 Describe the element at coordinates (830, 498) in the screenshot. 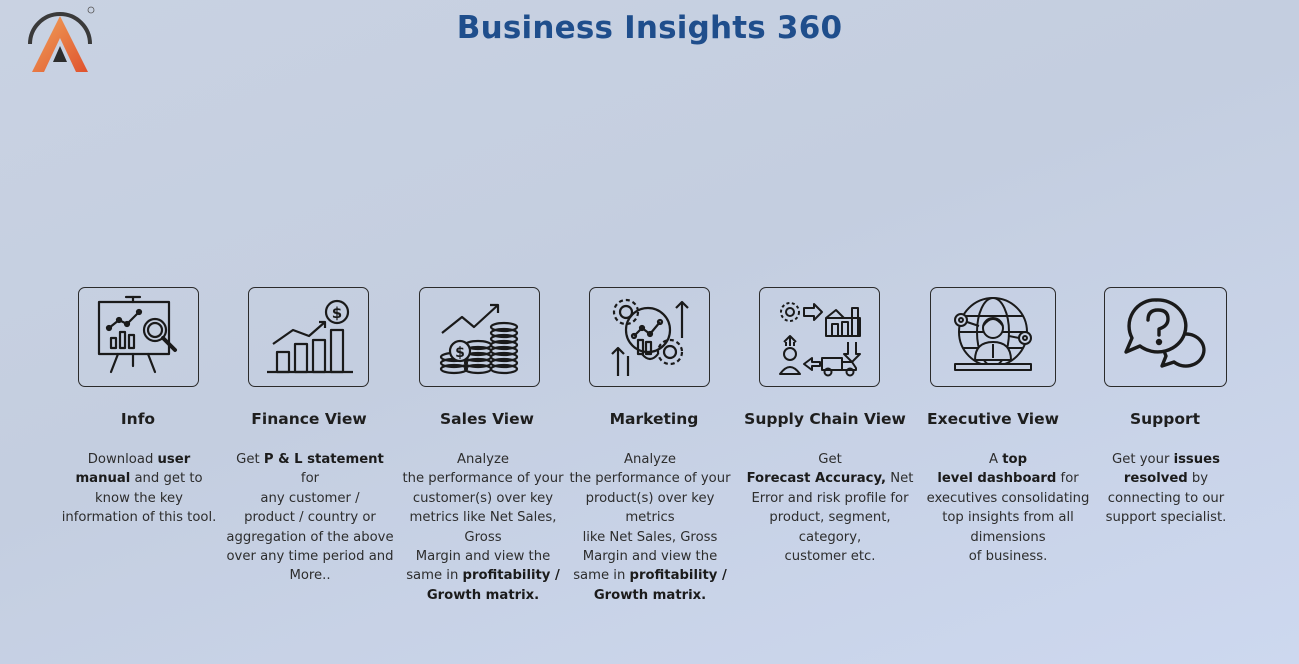

I see `description-text: Error and risk profile for` at that location.